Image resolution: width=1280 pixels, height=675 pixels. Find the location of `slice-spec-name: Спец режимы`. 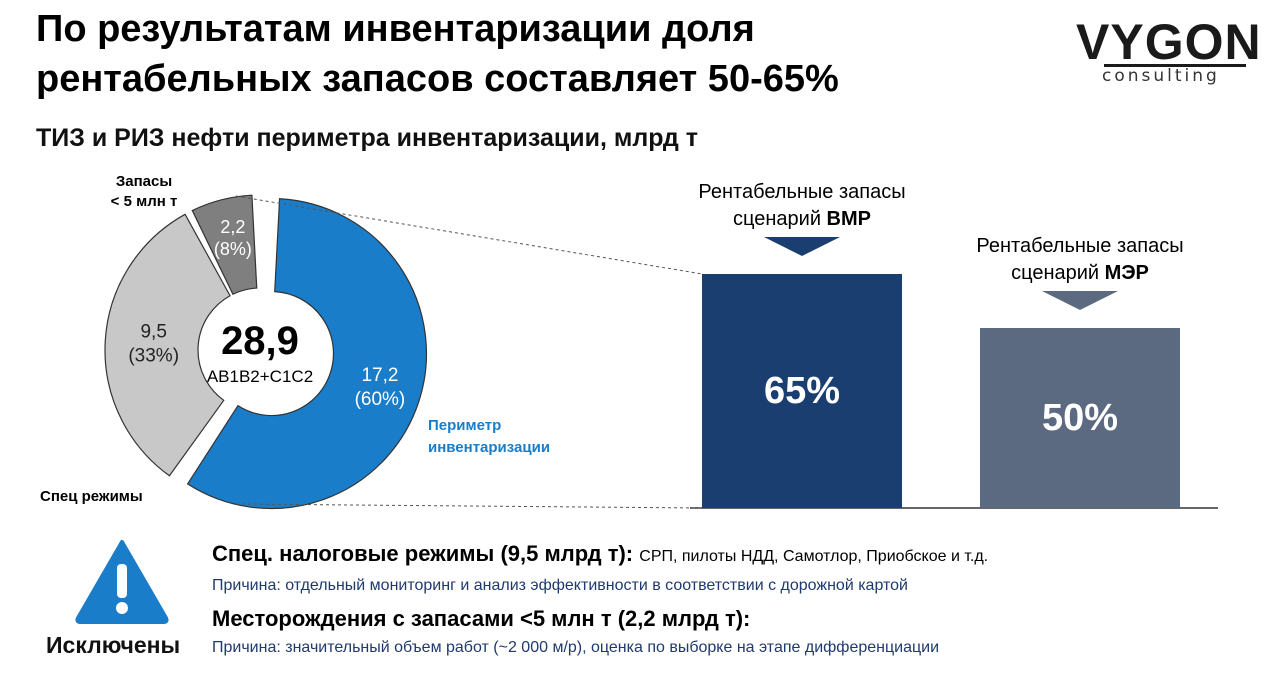

slice-spec-name: Спец режимы is located at coordinates (91, 496).